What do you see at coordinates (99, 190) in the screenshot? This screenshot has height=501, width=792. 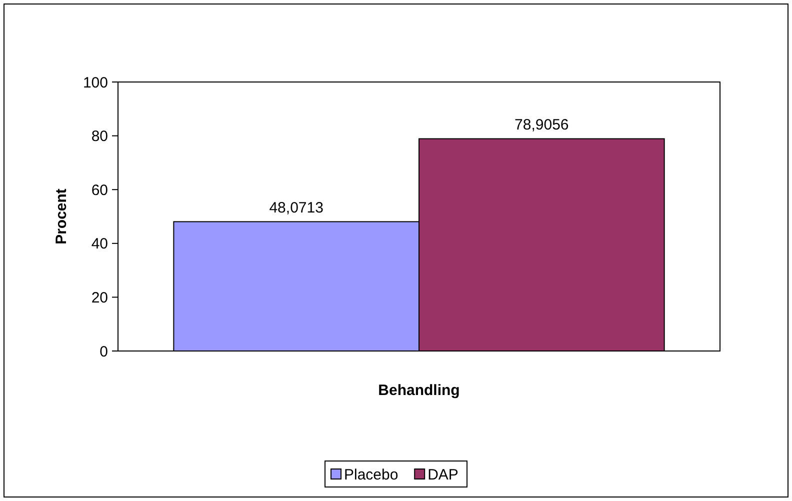 I see `y-tick-label: 60` at bounding box center [99, 190].